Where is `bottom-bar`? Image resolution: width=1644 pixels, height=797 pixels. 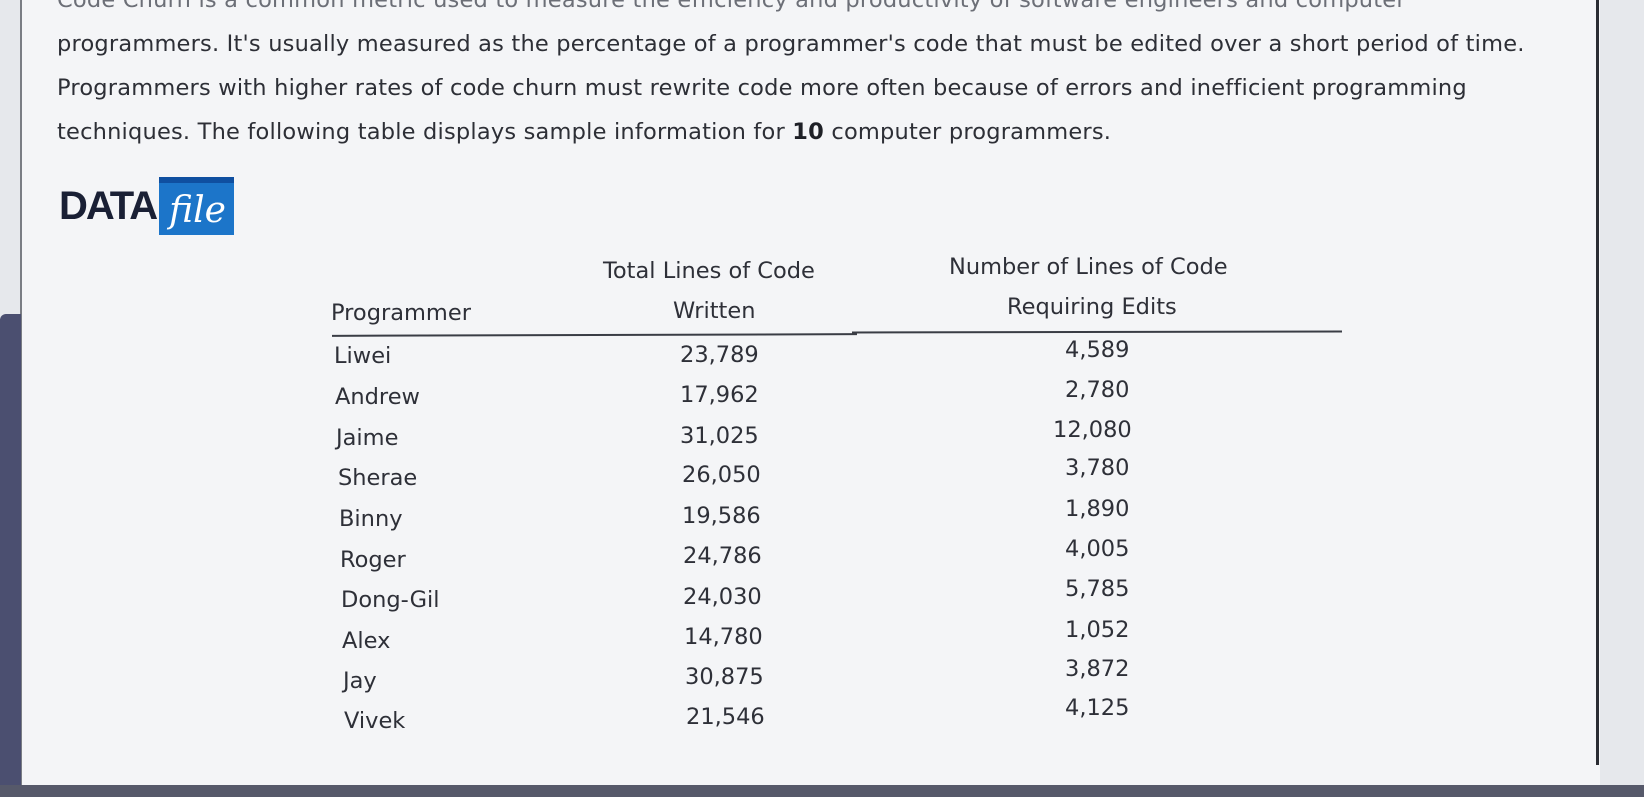 bottom-bar is located at coordinates (822, 791).